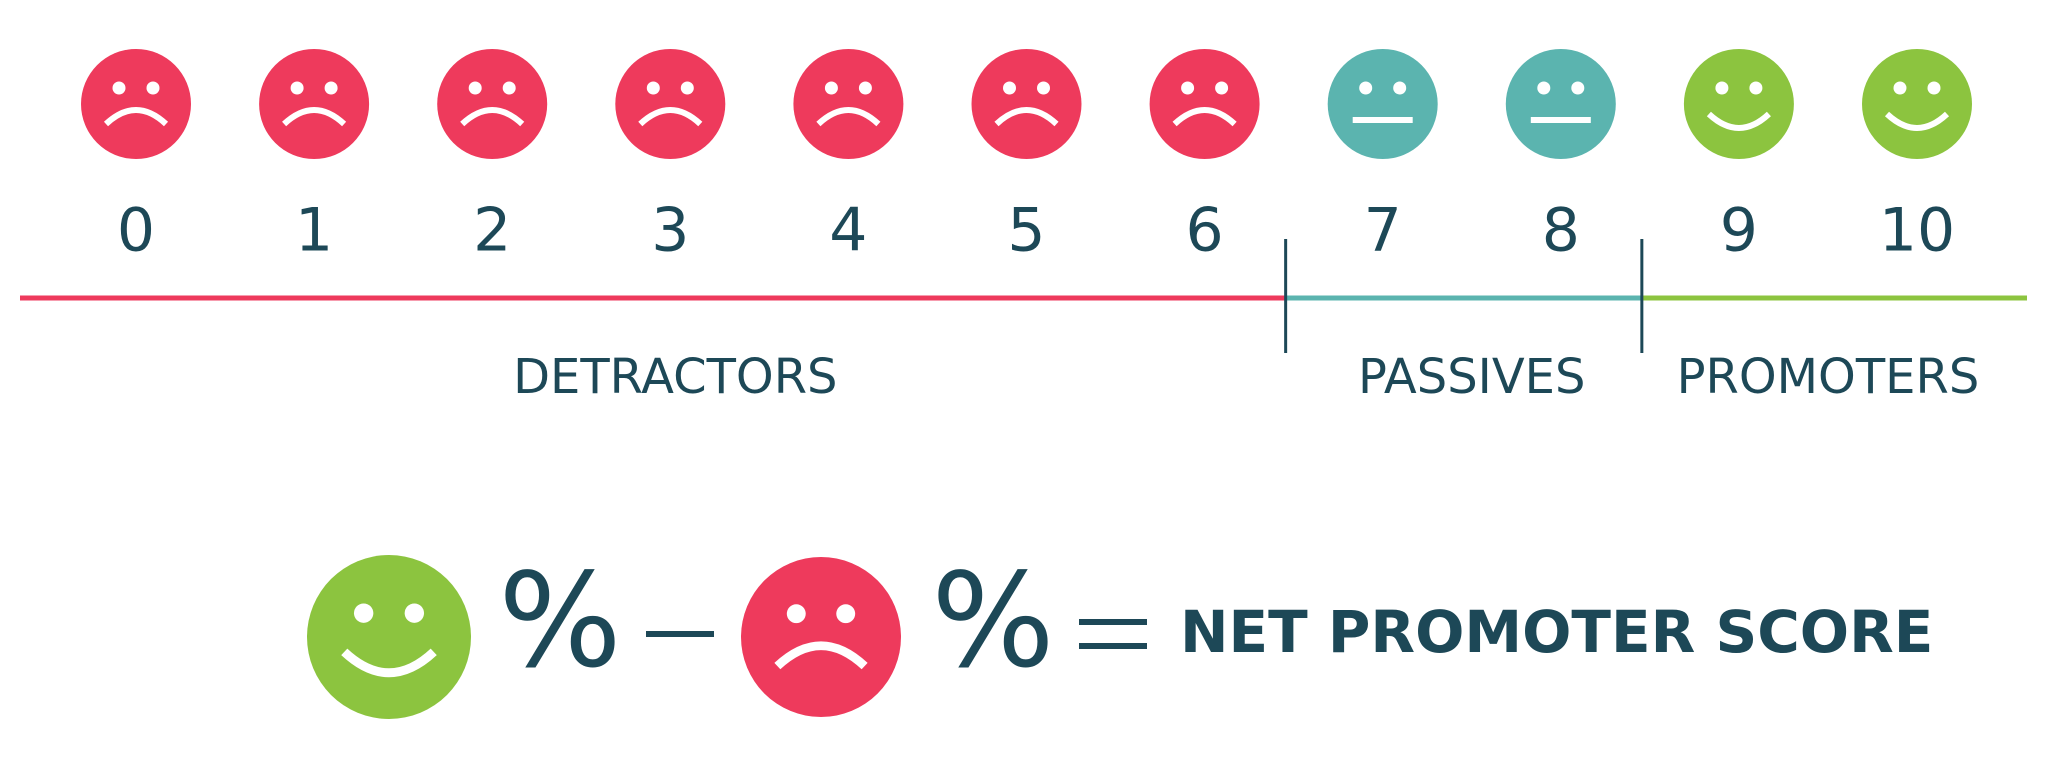  Describe the element at coordinates (1471, 377) in the screenshot. I see `group-label: PASSIVES` at that location.